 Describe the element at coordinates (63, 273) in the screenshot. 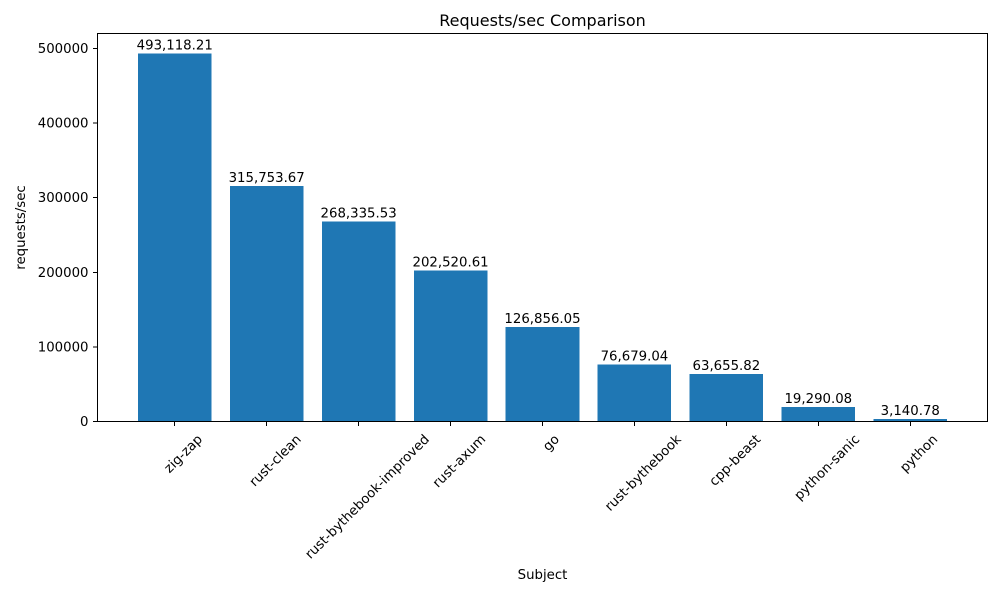

I see `y-tick-label: 200000` at that location.